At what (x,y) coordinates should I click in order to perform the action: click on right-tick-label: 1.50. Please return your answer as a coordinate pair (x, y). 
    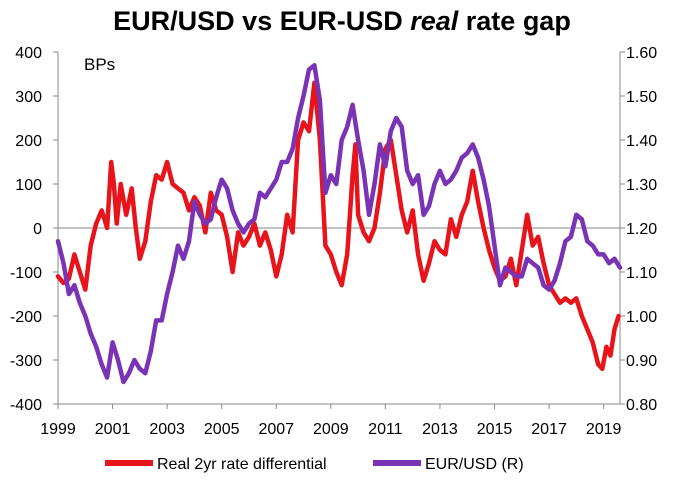
    Looking at the image, I should click on (641, 97).